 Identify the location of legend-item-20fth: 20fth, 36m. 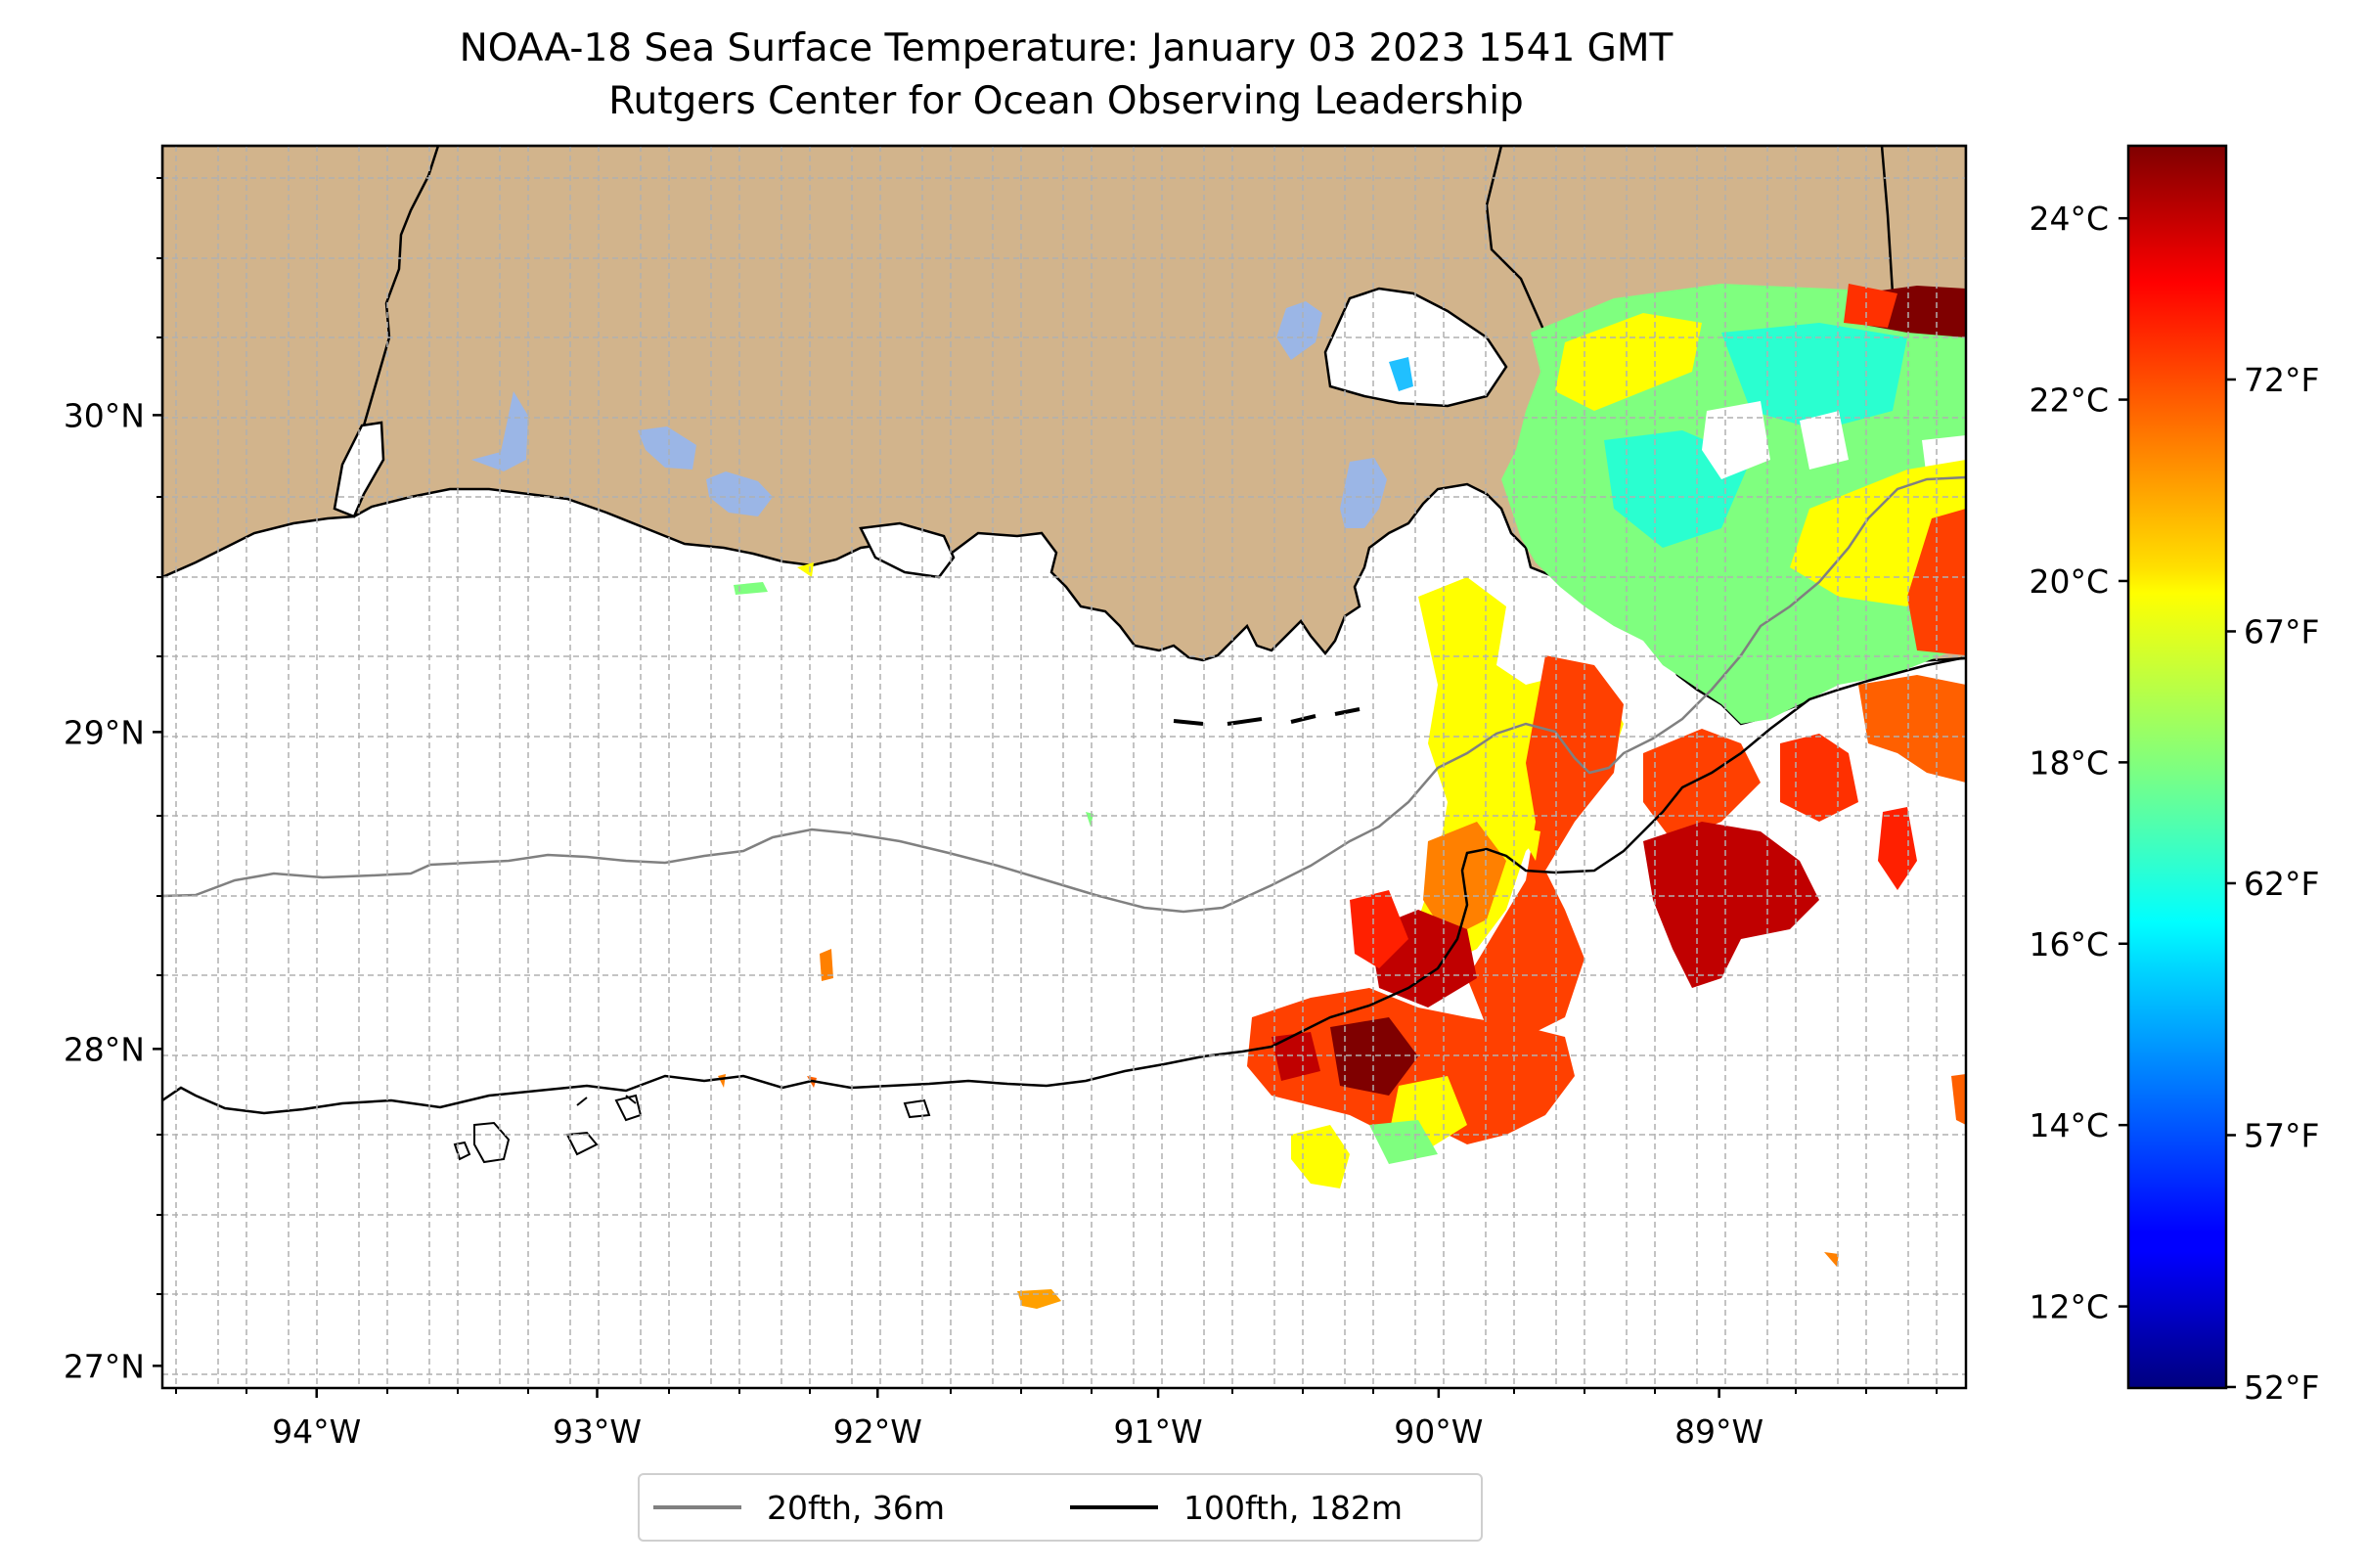
(799, 1507).